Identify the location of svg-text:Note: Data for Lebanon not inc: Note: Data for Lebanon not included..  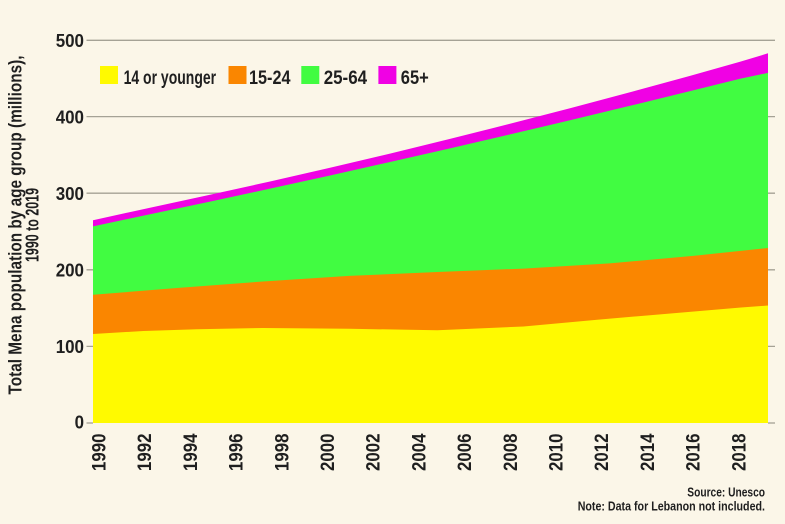
(671, 506).